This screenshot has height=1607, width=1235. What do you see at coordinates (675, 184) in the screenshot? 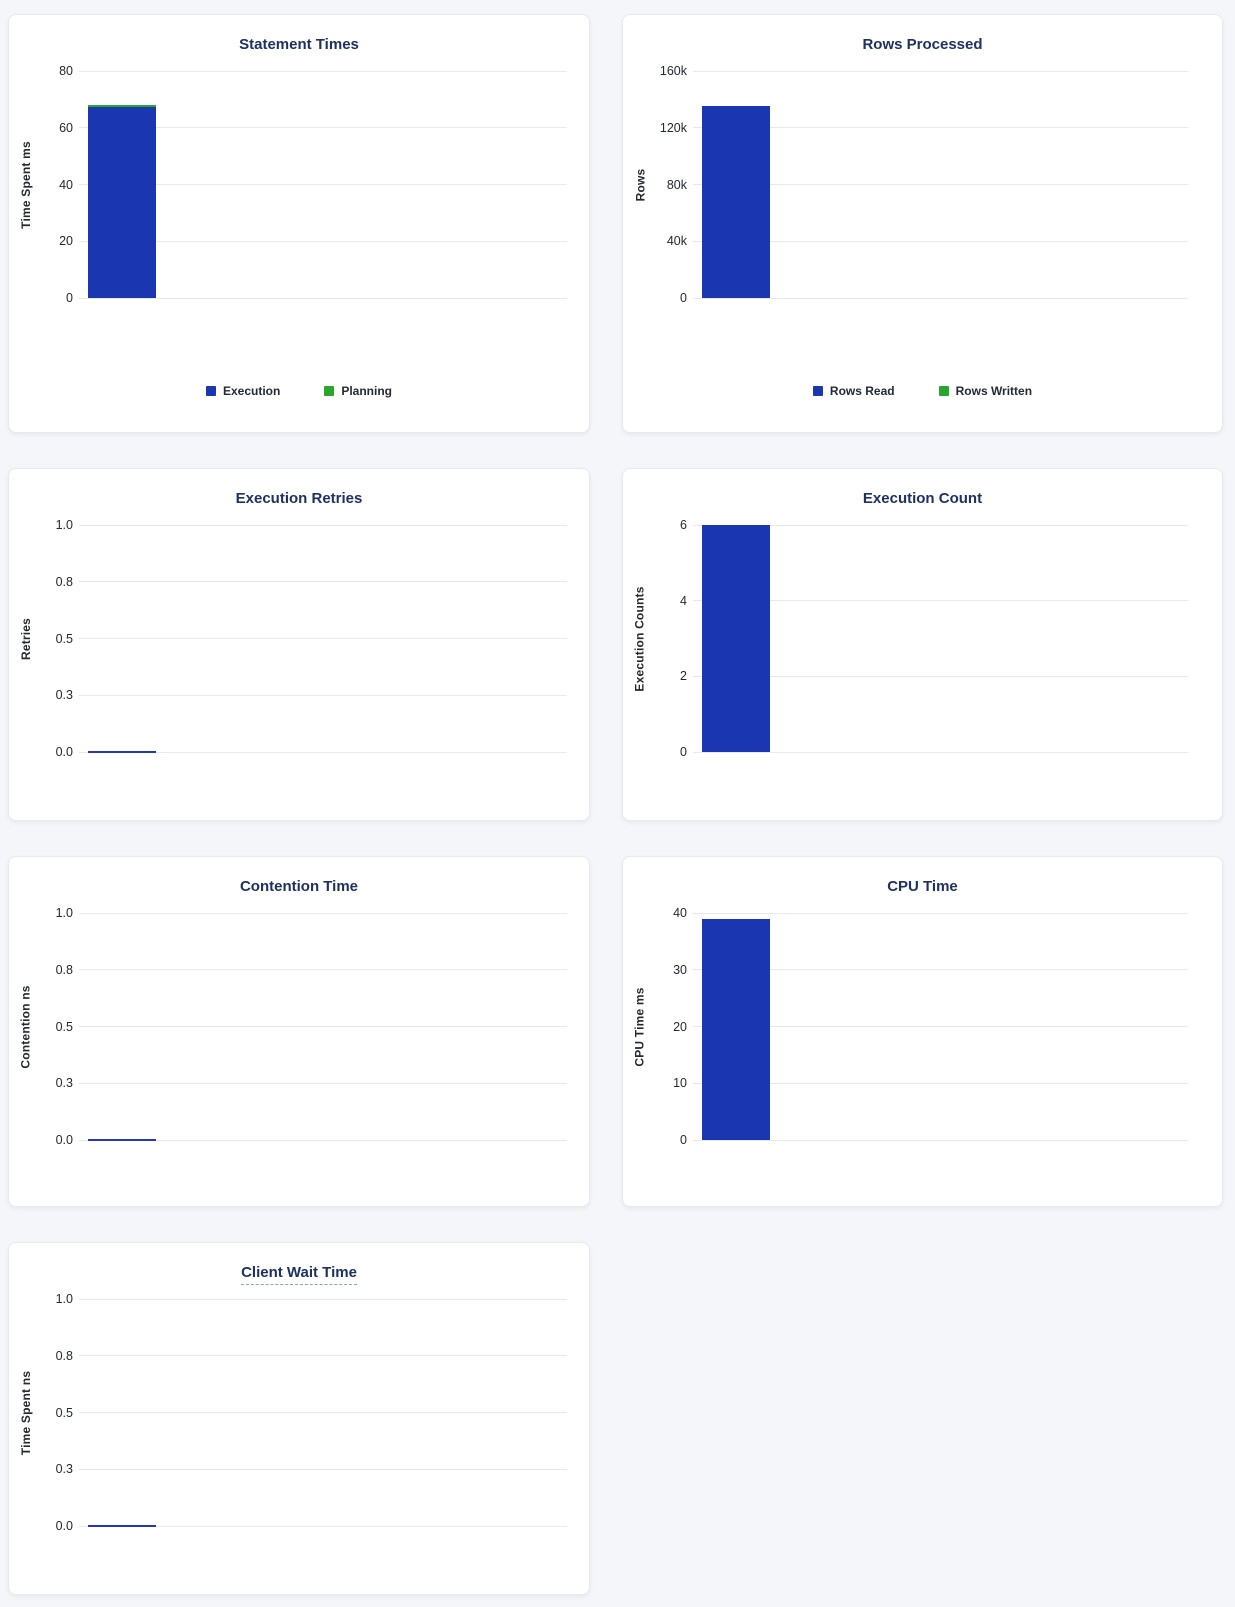
I see `y-axis-ticks: 160k 120k 80k 40k 0` at bounding box center [675, 184].